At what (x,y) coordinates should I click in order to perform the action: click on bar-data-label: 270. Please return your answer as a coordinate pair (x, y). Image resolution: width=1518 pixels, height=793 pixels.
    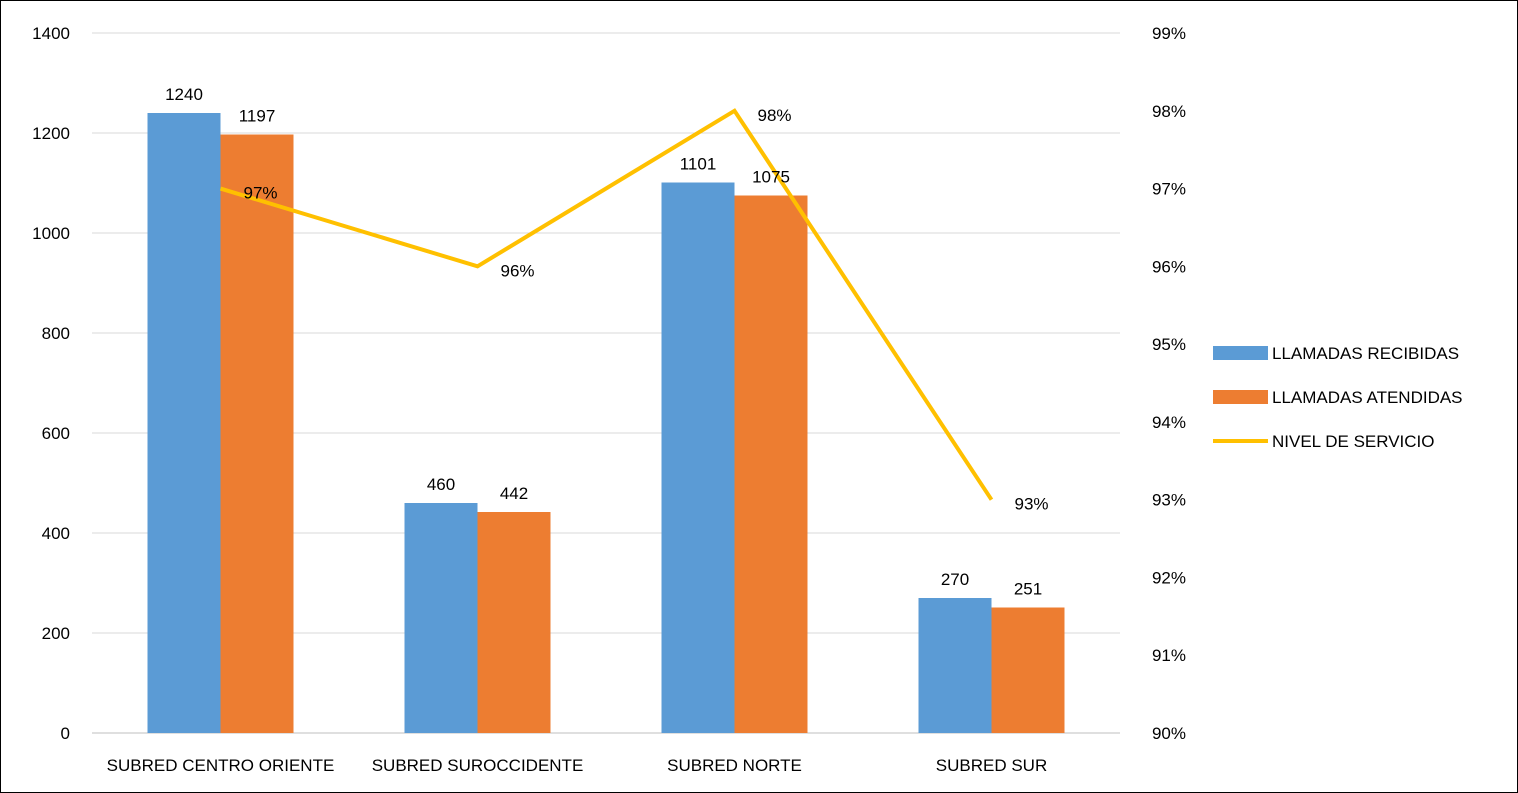
    Looking at the image, I should click on (955, 579).